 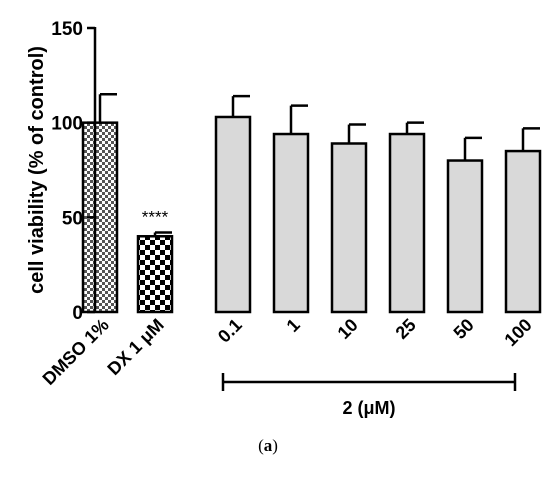 What do you see at coordinates (261, 445) in the screenshot?
I see `caption-open: (` at bounding box center [261, 445].